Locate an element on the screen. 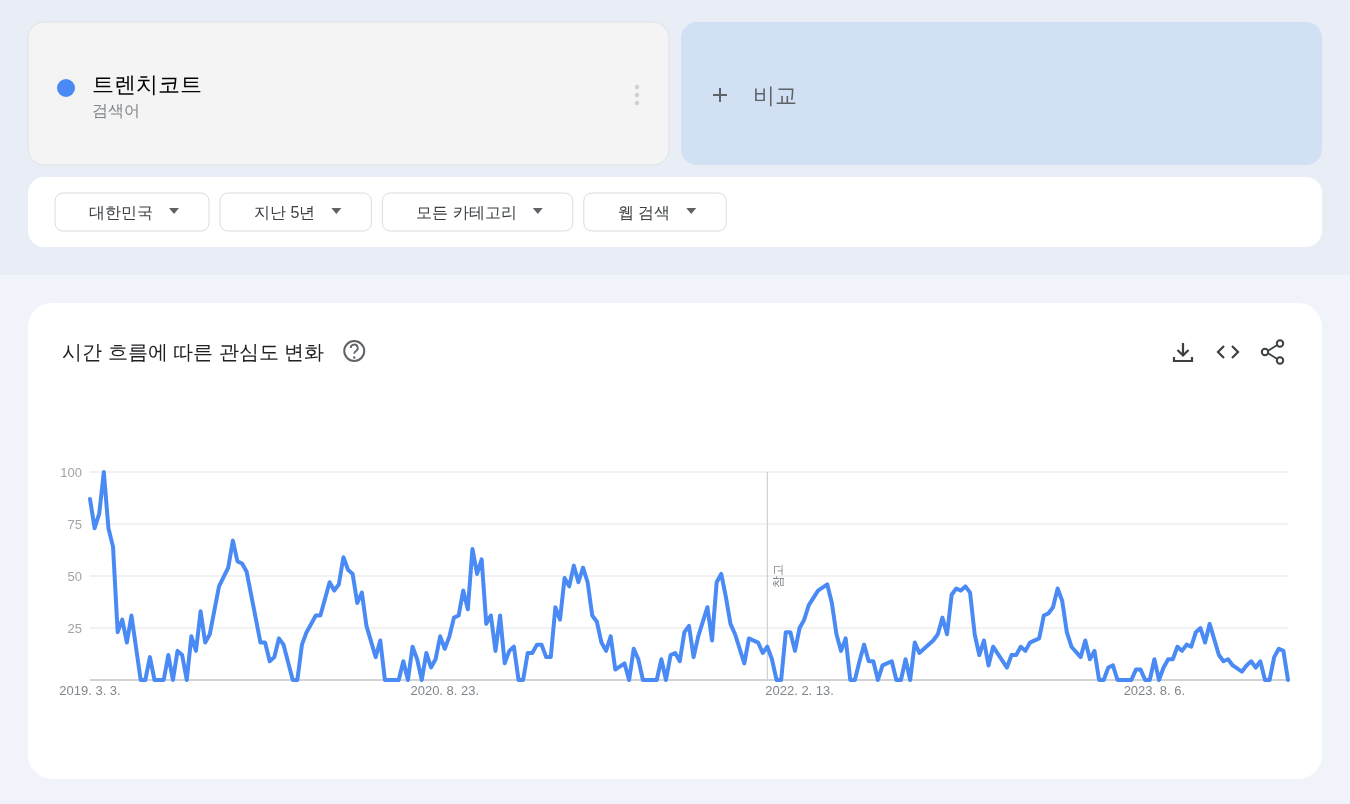  y-tick-label: 100 is located at coordinates (71, 472).